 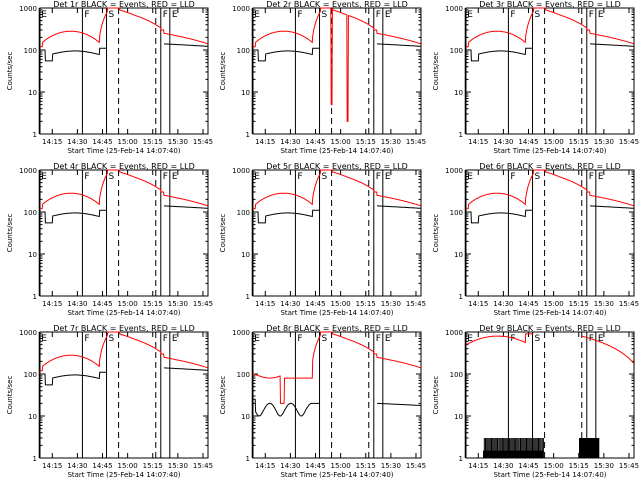 What do you see at coordinates (124, 166) in the screenshot?
I see `chart-title: Det 4r BLACK = Events, RED = LLD` at bounding box center [124, 166].